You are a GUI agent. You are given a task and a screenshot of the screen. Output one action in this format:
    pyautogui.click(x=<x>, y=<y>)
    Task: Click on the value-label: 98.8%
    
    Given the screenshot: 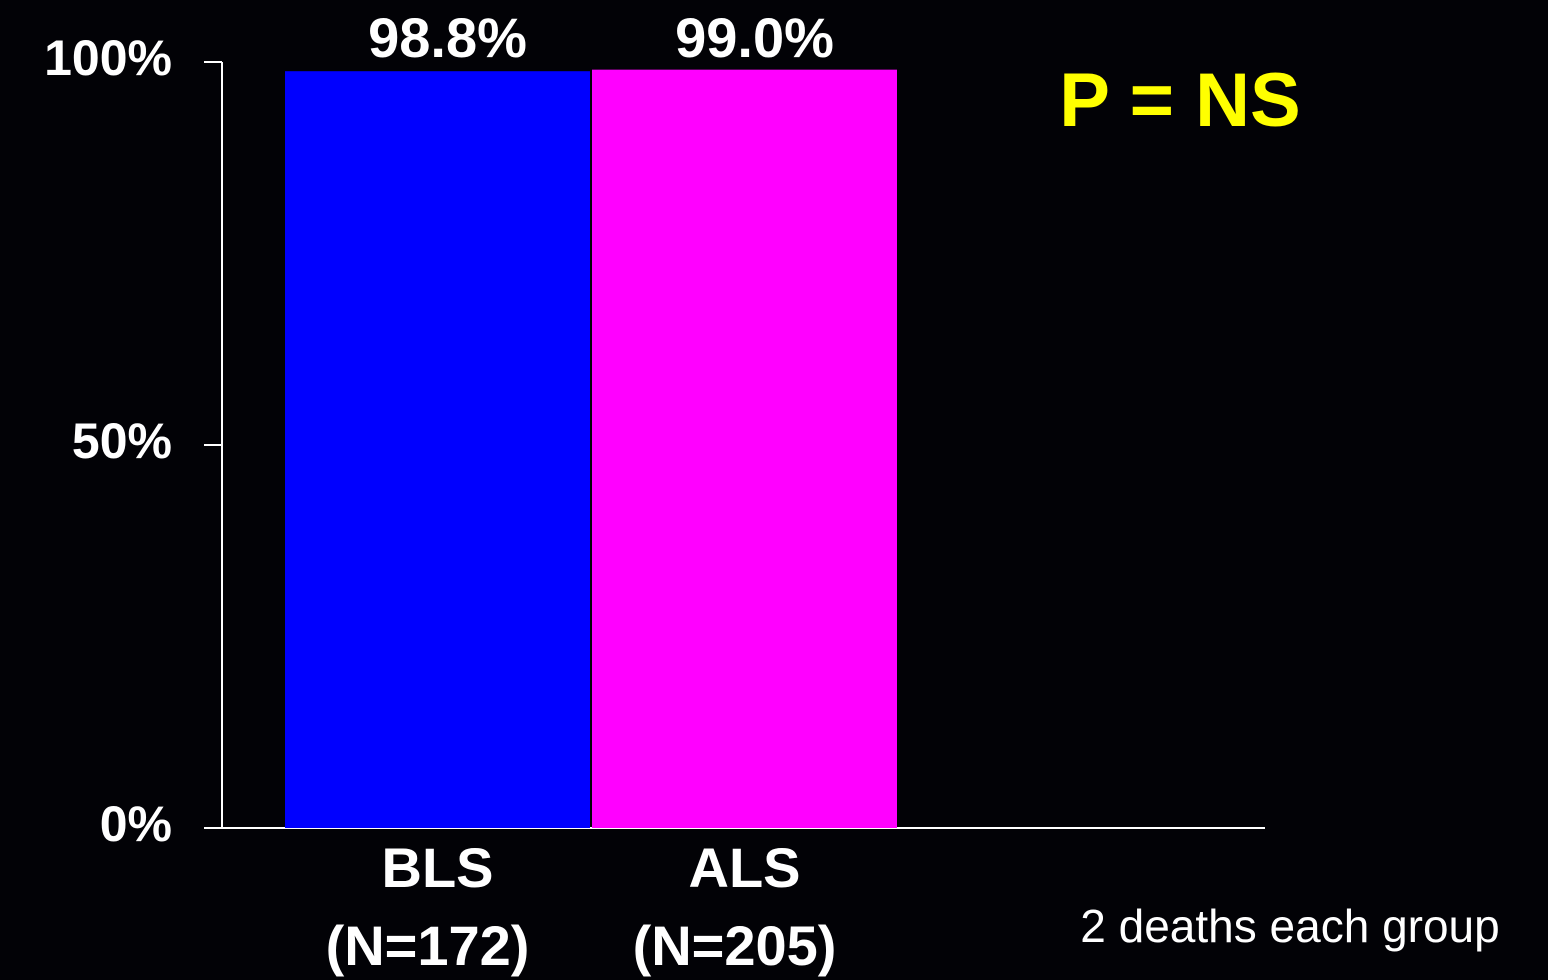 What is the action you would take?
    pyautogui.click(x=447, y=37)
    